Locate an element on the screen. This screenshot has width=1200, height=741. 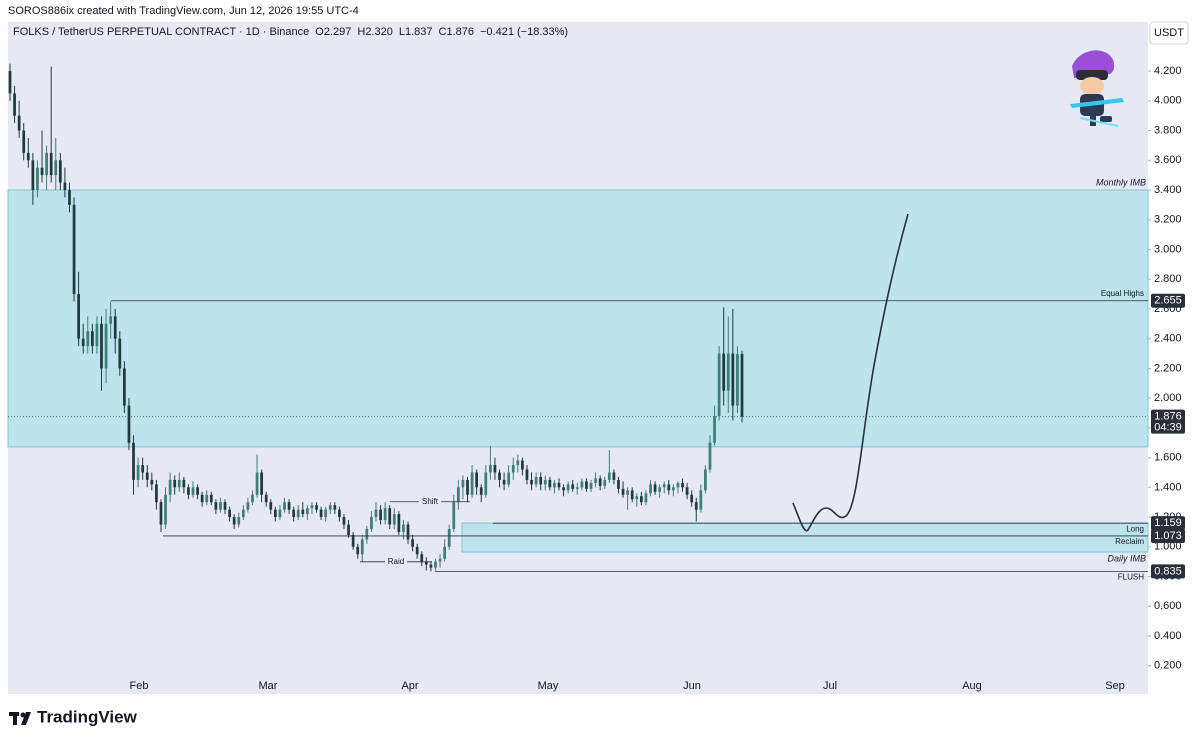
y-tick-label: 1.400 is located at coordinates (1168, 487).